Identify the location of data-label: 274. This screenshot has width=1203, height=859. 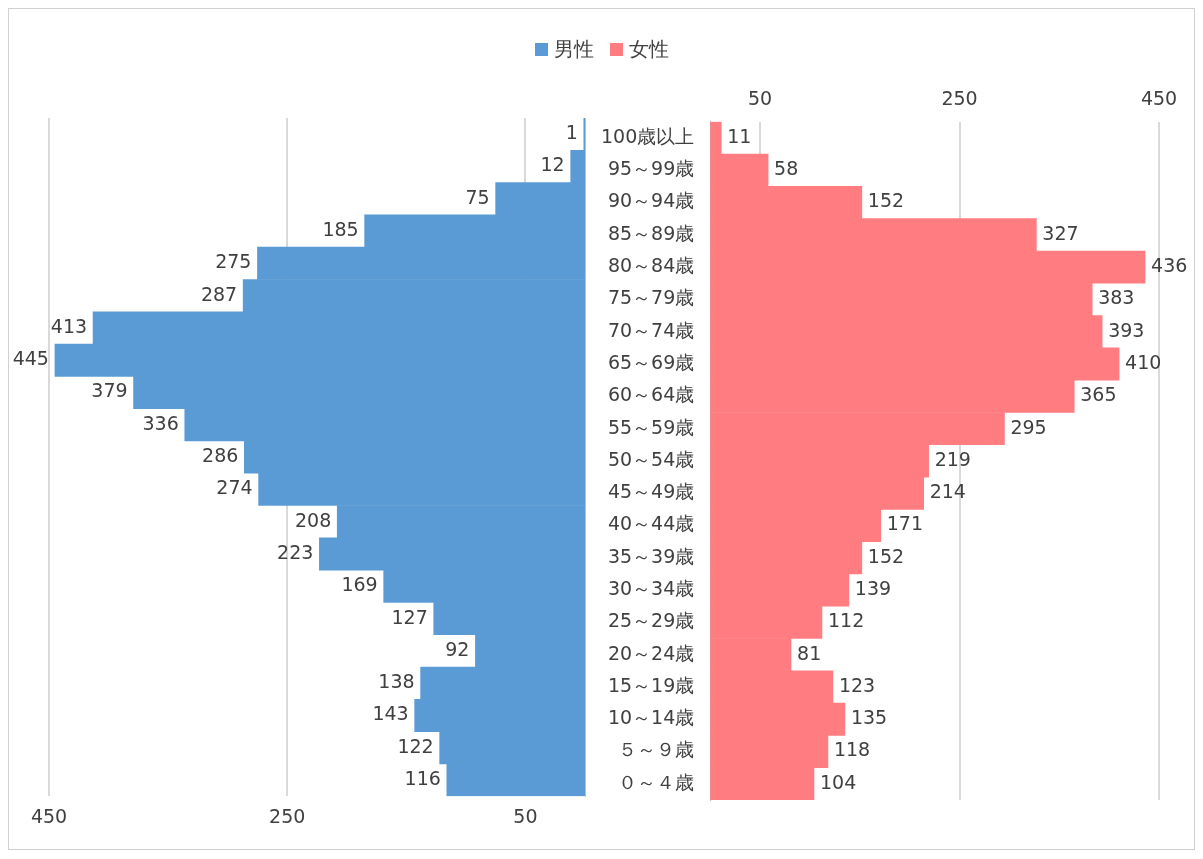
(234, 487).